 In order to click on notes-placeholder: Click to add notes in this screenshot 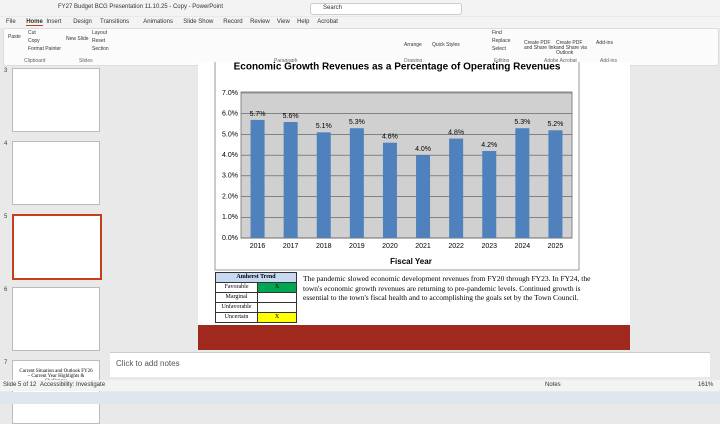, I will do `click(148, 363)`.